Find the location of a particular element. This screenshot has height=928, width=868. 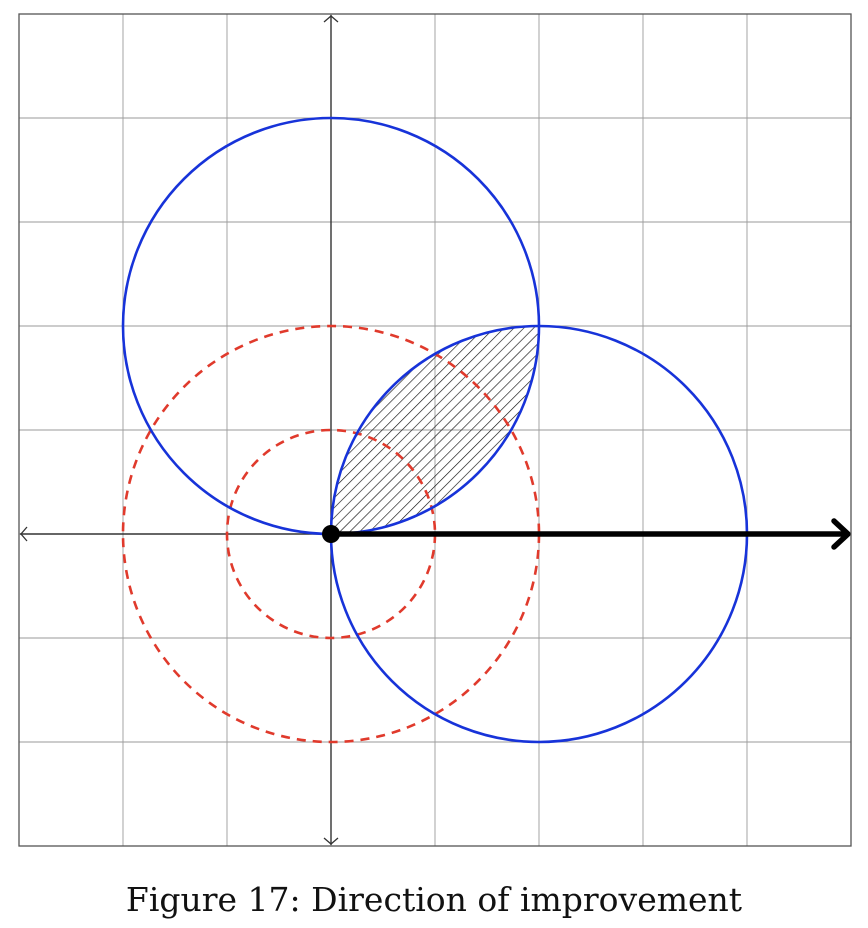

x-axis-arrow-left is located at coordinates (24, 534).